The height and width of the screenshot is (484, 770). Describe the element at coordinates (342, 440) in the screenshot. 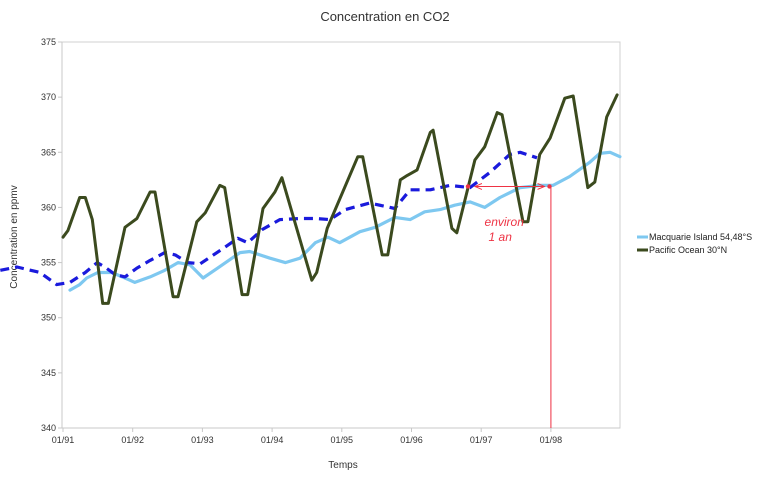

I see `x-tick-label: 01/95` at that location.